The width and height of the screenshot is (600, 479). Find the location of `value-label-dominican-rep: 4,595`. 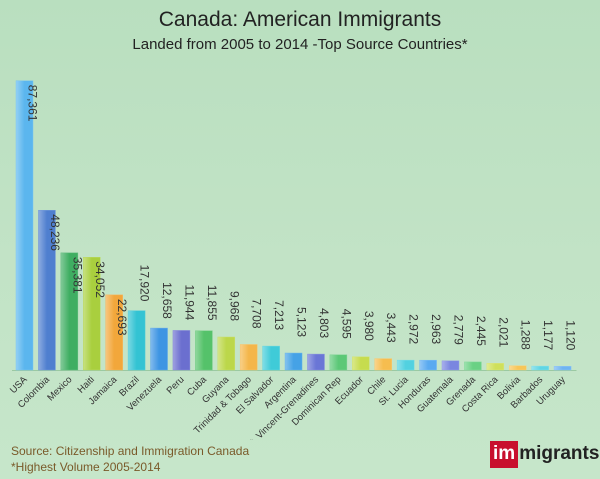

value-label-dominican-rep: 4,595 is located at coordinates (346, 324).